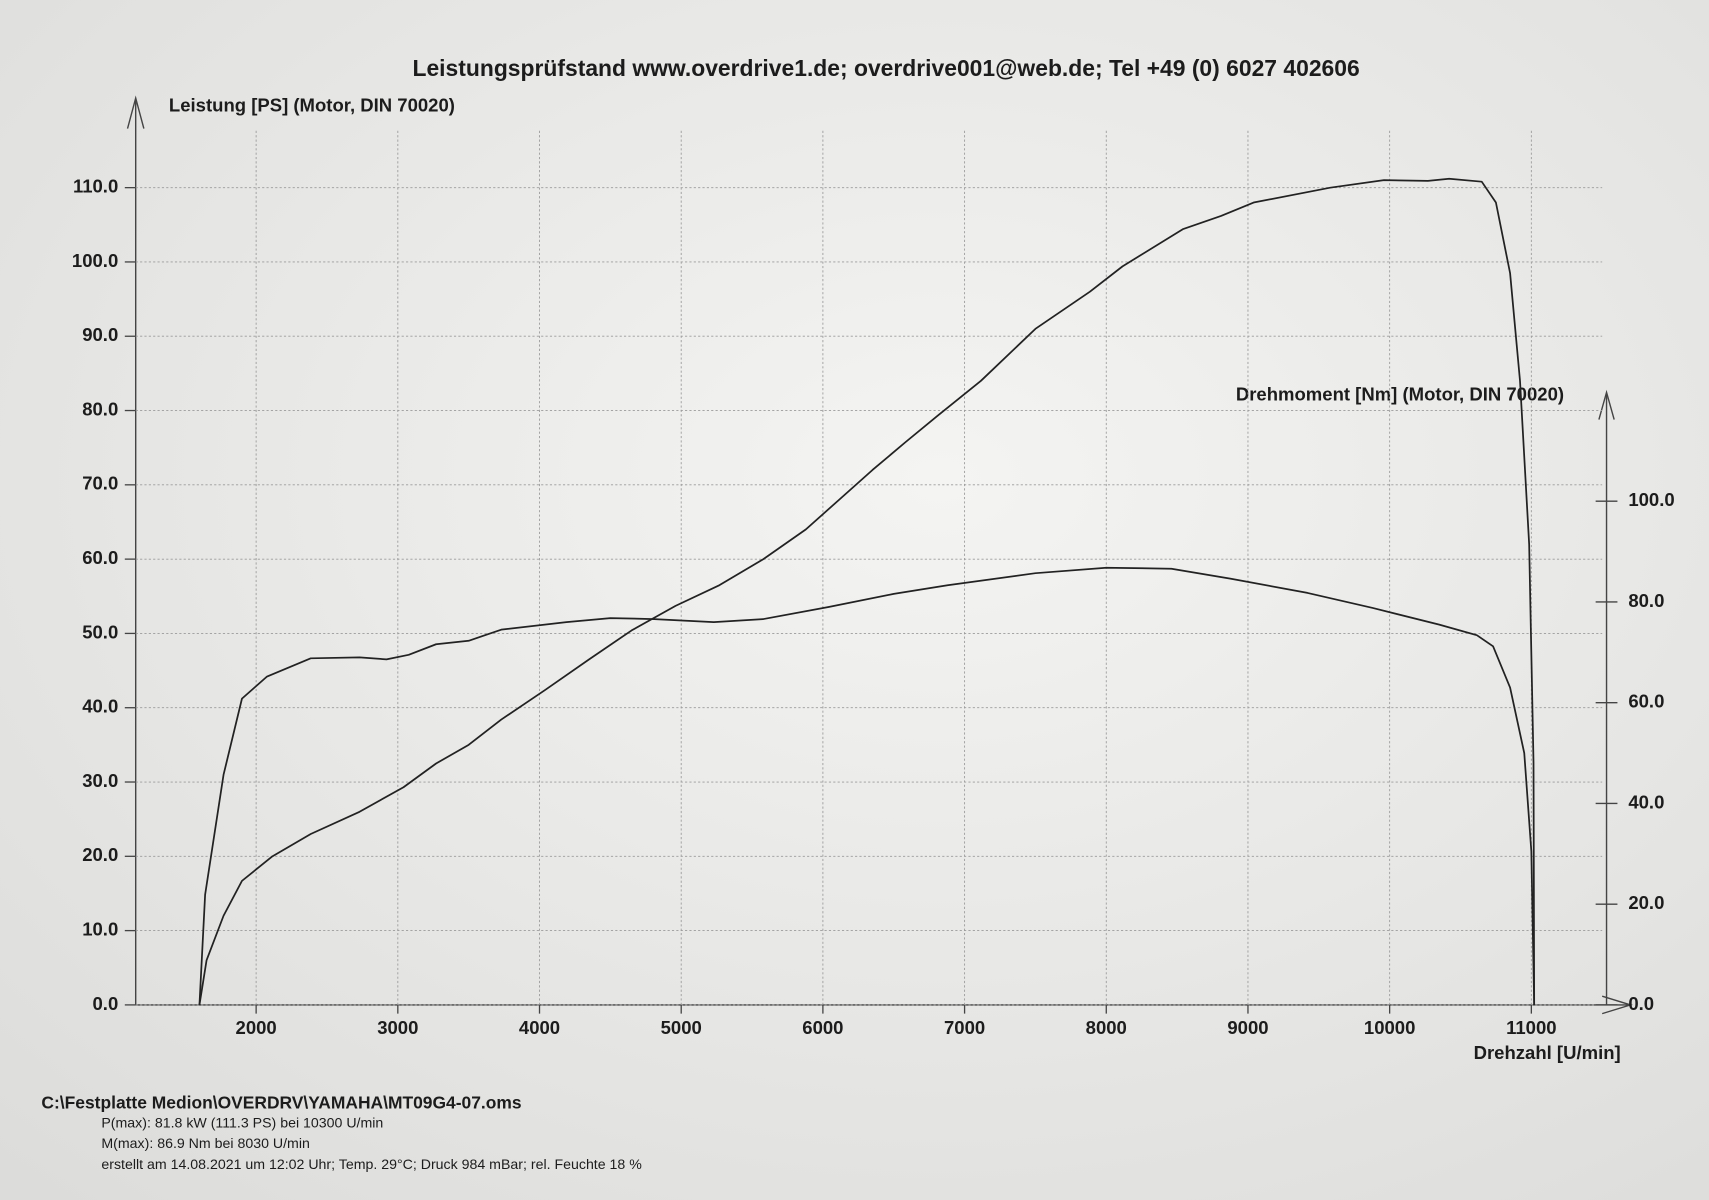  What do you see at coordinates (106, 1003) in the screenshot?
I see `y-tick-label: 0.0` at bounding box center [106, 1003].